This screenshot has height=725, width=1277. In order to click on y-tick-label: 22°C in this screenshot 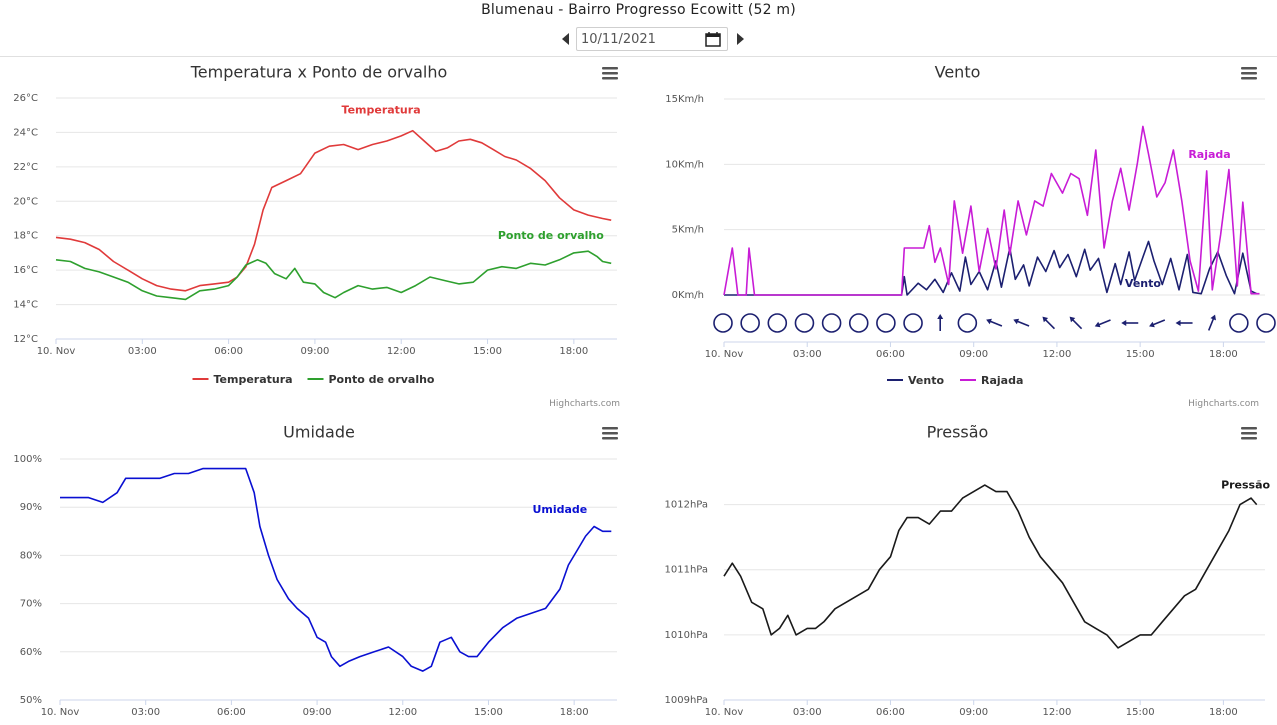, I will do `click(25, 167)`.